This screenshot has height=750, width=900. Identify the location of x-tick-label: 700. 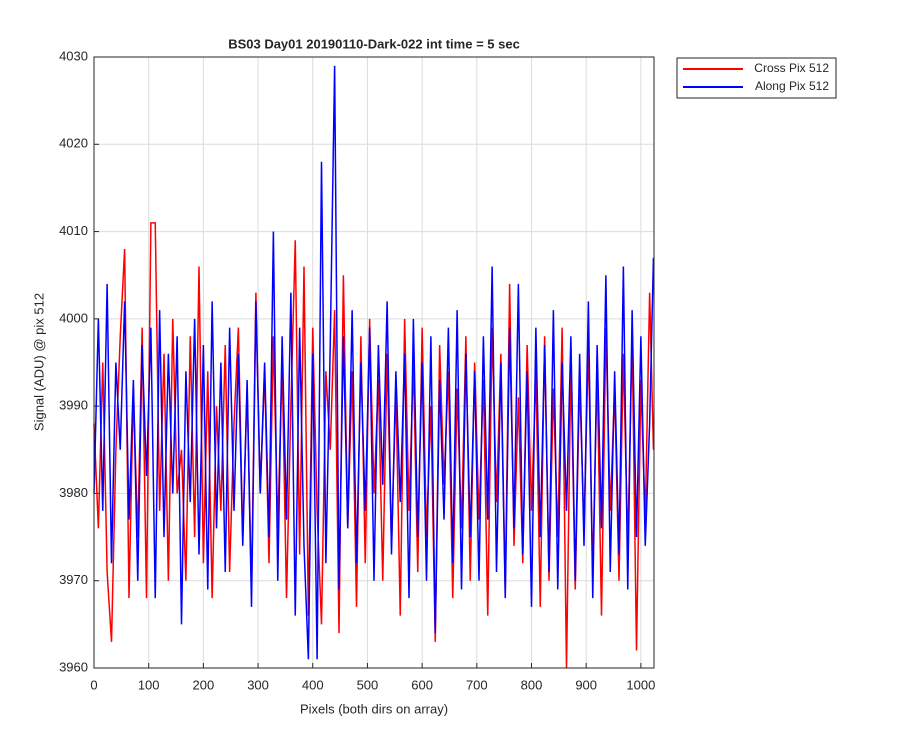
(477, 684).